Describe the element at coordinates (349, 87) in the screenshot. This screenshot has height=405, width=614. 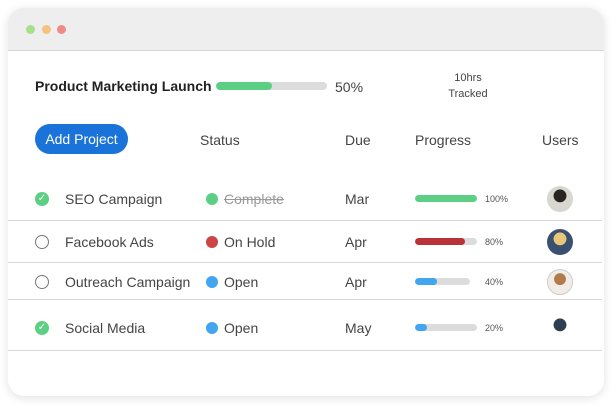
I see `project-progress-label: 50%` at that location.